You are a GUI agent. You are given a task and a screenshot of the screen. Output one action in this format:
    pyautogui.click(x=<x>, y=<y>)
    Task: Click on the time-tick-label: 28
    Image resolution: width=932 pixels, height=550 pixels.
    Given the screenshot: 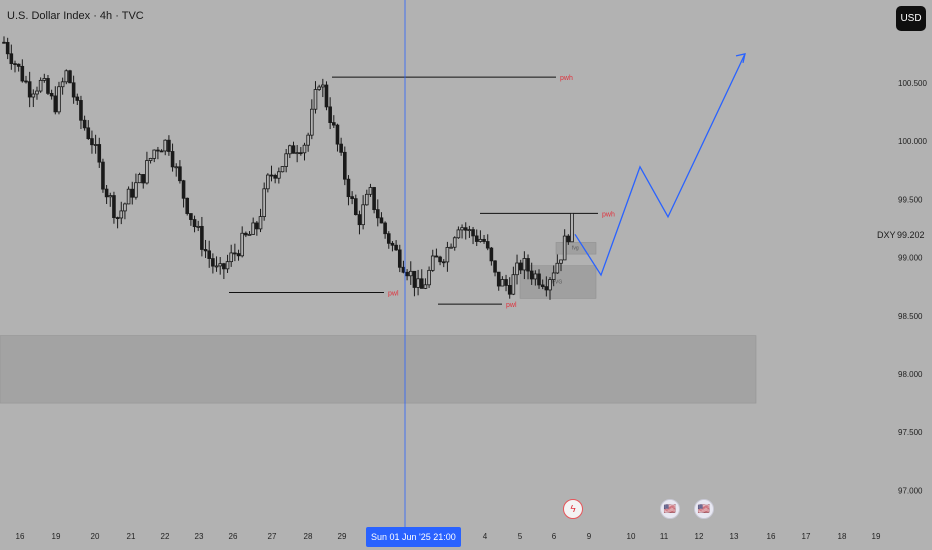 What is the action you would take?
    pyautogui.click(x=308, y=536)
    